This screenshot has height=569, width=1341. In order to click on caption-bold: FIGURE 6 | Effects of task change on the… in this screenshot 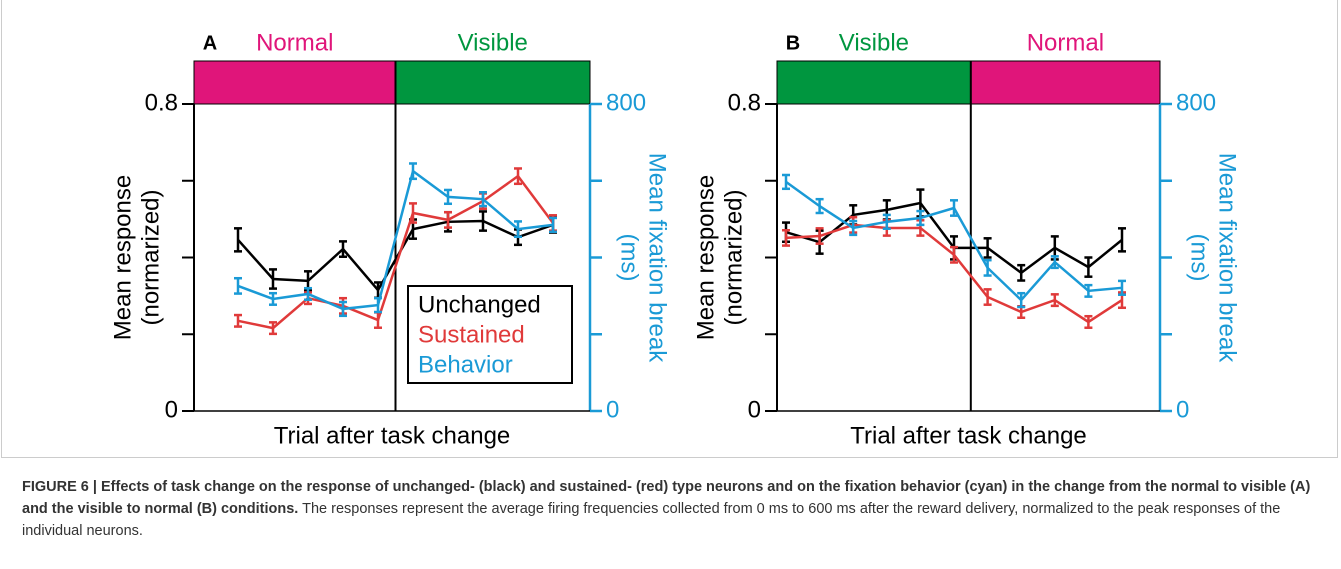, I will do `click(666, 498)`.